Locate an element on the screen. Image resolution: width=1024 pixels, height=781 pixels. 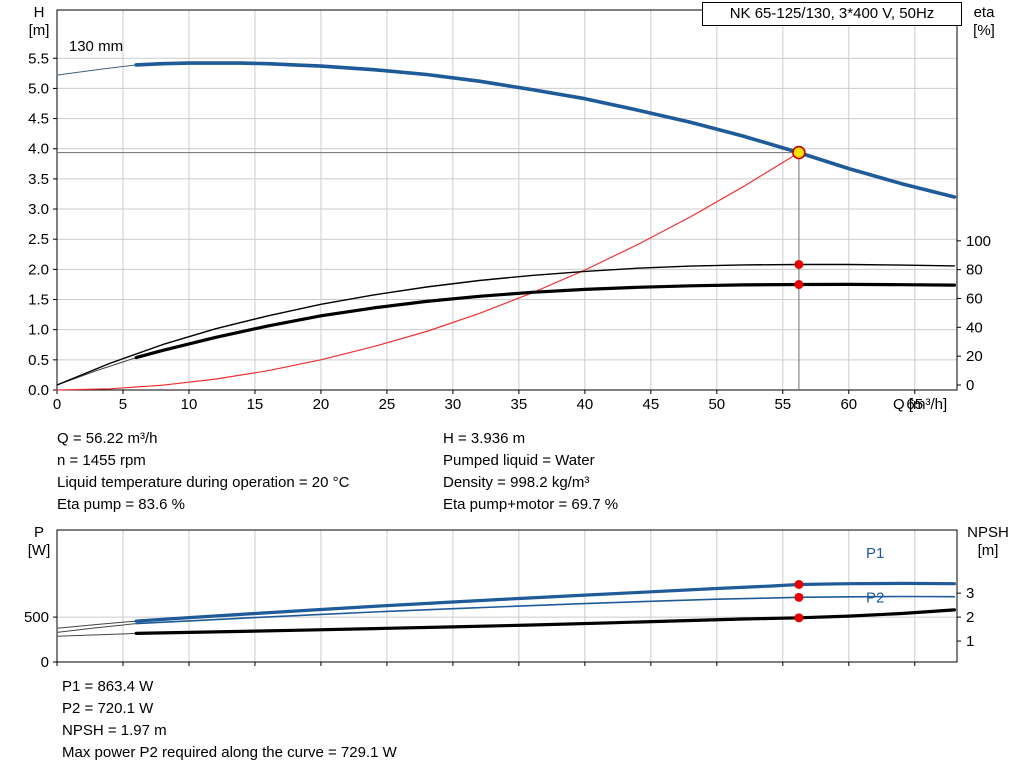
info-eta-pump: Eta pump = 83.6 % is located at coordinates (121, 504).